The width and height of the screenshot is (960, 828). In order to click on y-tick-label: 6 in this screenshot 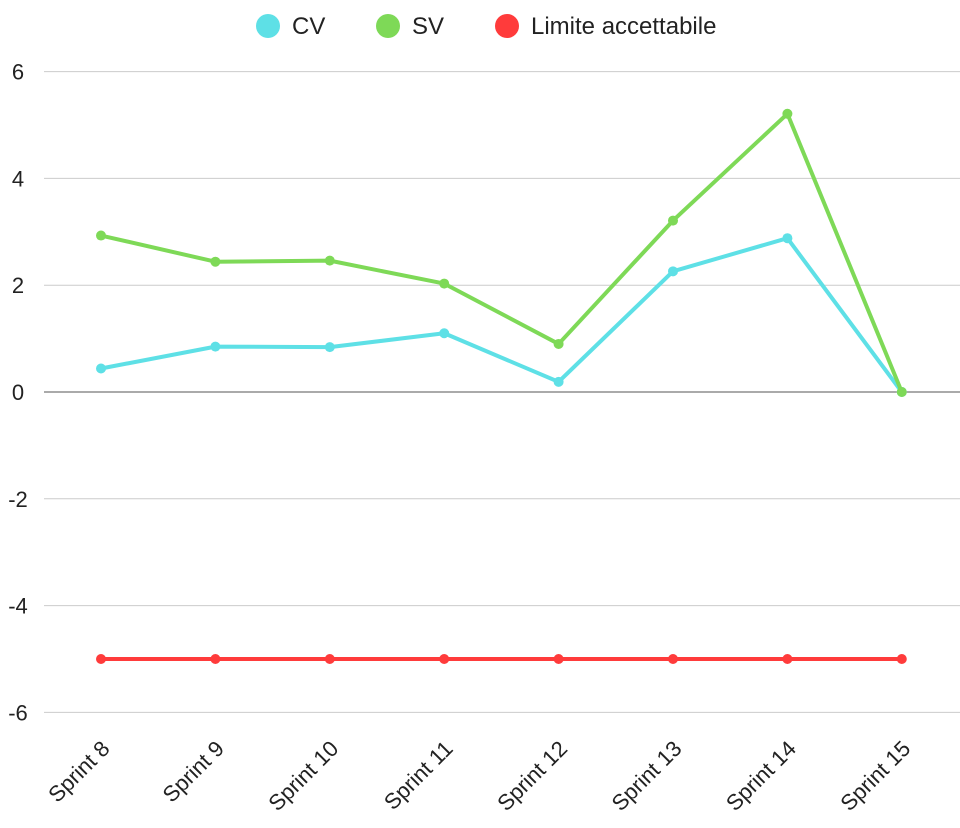, I will do `click(18, 72)`.